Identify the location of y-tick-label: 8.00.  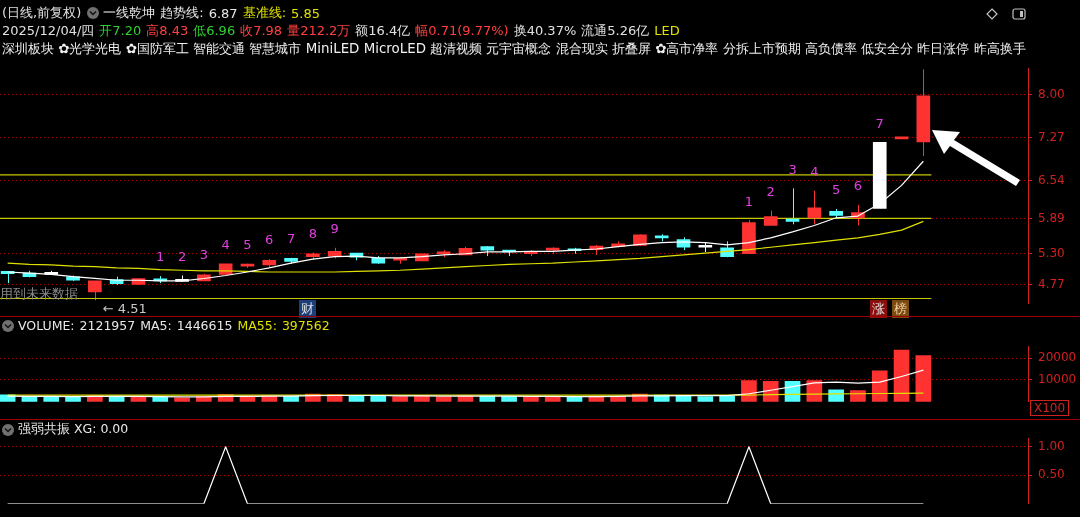
(1051, 93).